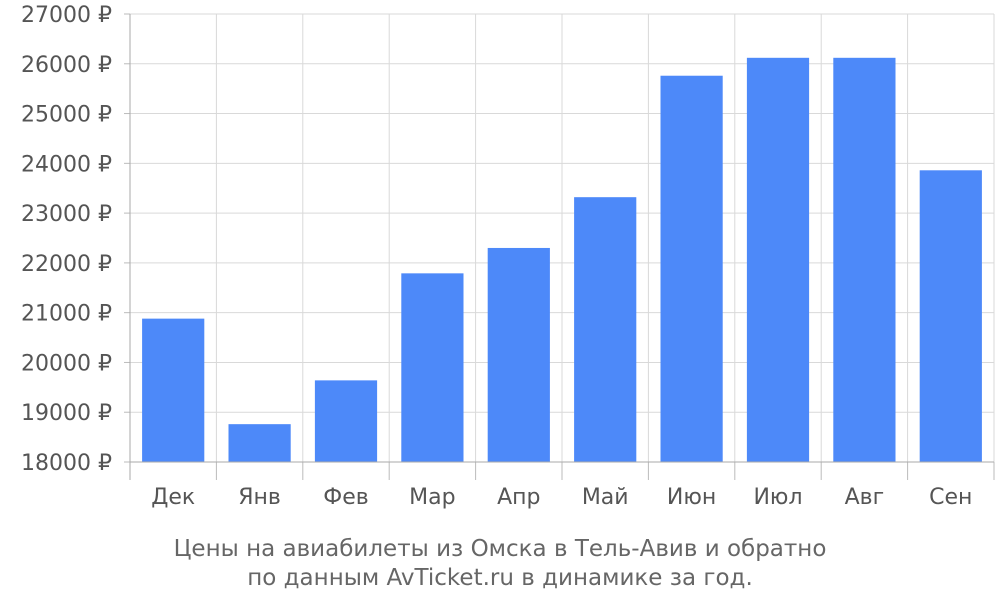 The width and height of the screenshot is (1000, 600). Describe the element at coordinates (432, 497) in the screenshot. I see `x-tick-label: Мар` at that location.